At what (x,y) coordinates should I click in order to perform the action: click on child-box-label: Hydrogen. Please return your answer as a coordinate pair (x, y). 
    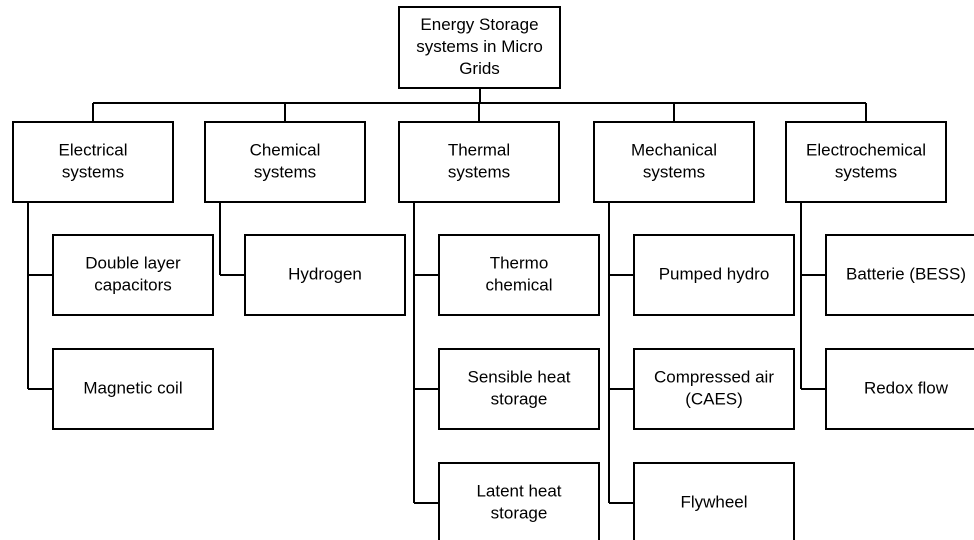
    Looking at the image, I should click on (325, 273).